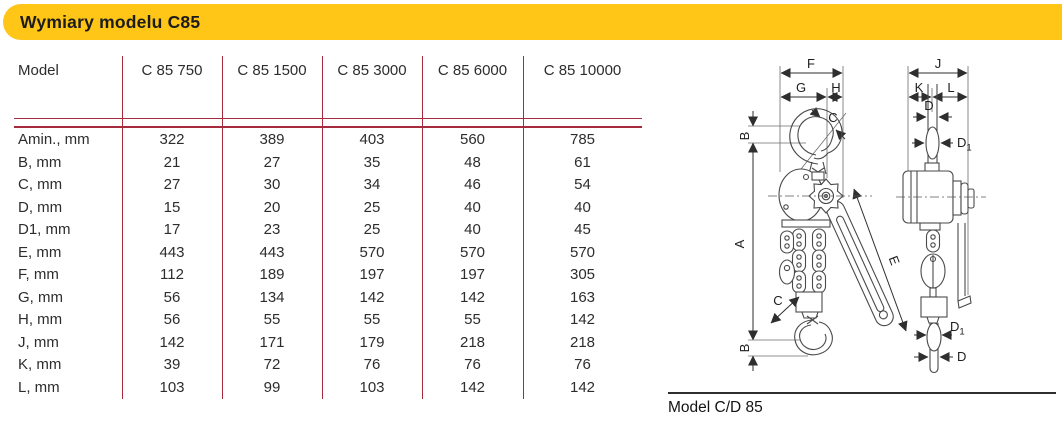 This screenshot has width=1062, height=424. What do you see at coordinates (272, 274) in the screenshot?
I see `value-cell: 189` at bounding box center [272, 274].